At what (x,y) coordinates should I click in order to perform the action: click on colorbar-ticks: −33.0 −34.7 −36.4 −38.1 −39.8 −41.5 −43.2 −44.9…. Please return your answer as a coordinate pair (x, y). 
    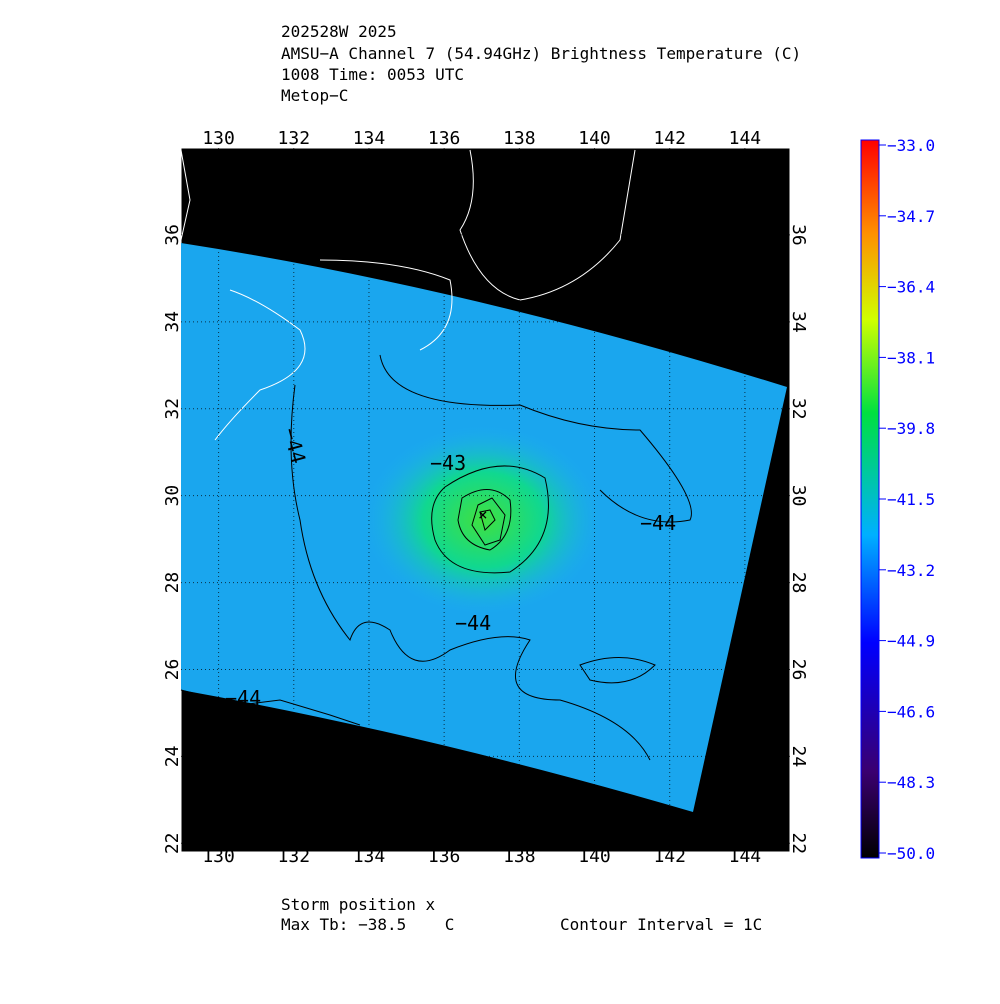
    Looking at the image, I should click on (907, 499).